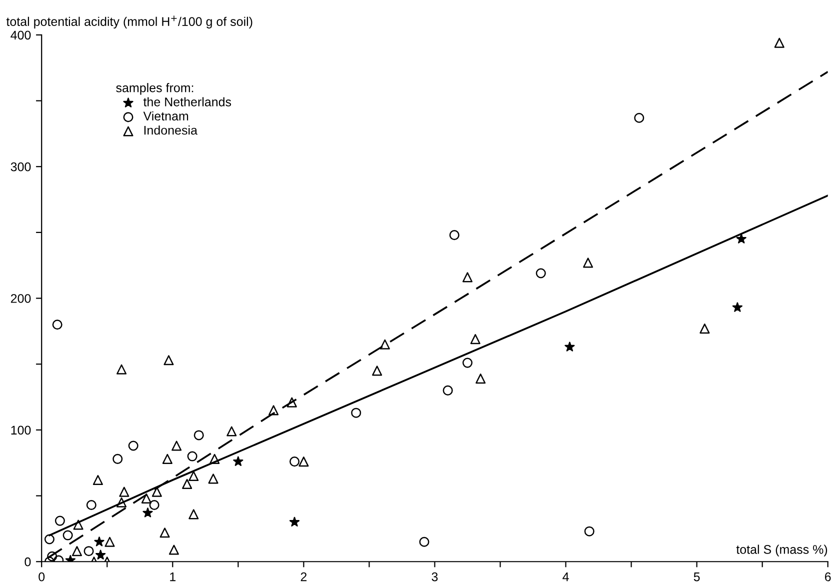 This screenshot has height=582, width=832. I want to click on y-tick-label: 200, so click(20, 298).